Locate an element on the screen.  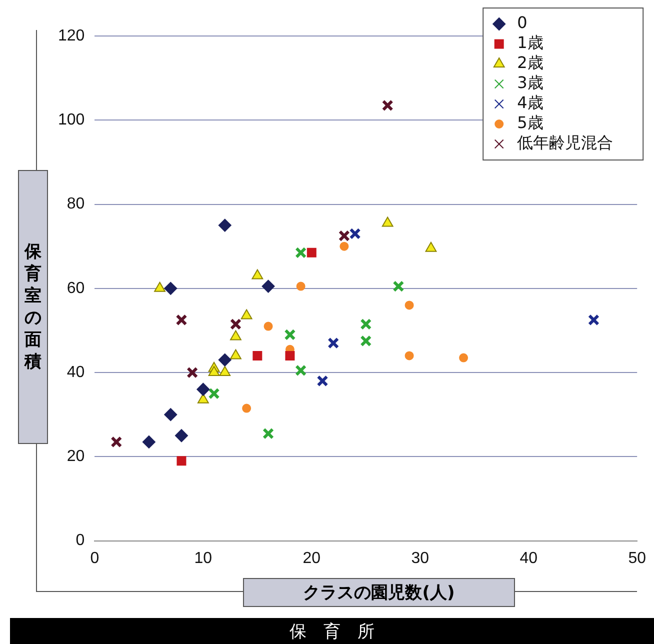
y-tick-label: 80 is located at coordinates (75, 204).